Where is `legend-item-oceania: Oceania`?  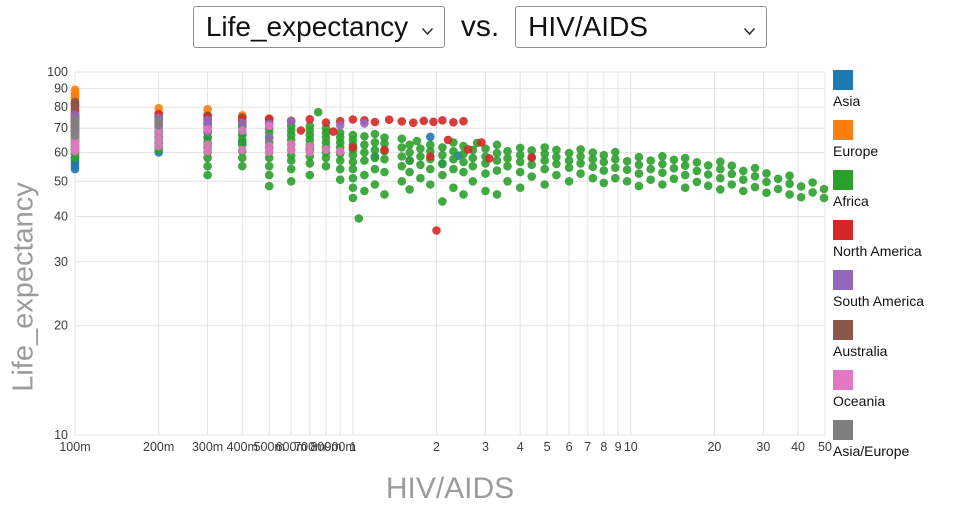
legend-item-oceania: Oceania is located at coordinates (896, 389).